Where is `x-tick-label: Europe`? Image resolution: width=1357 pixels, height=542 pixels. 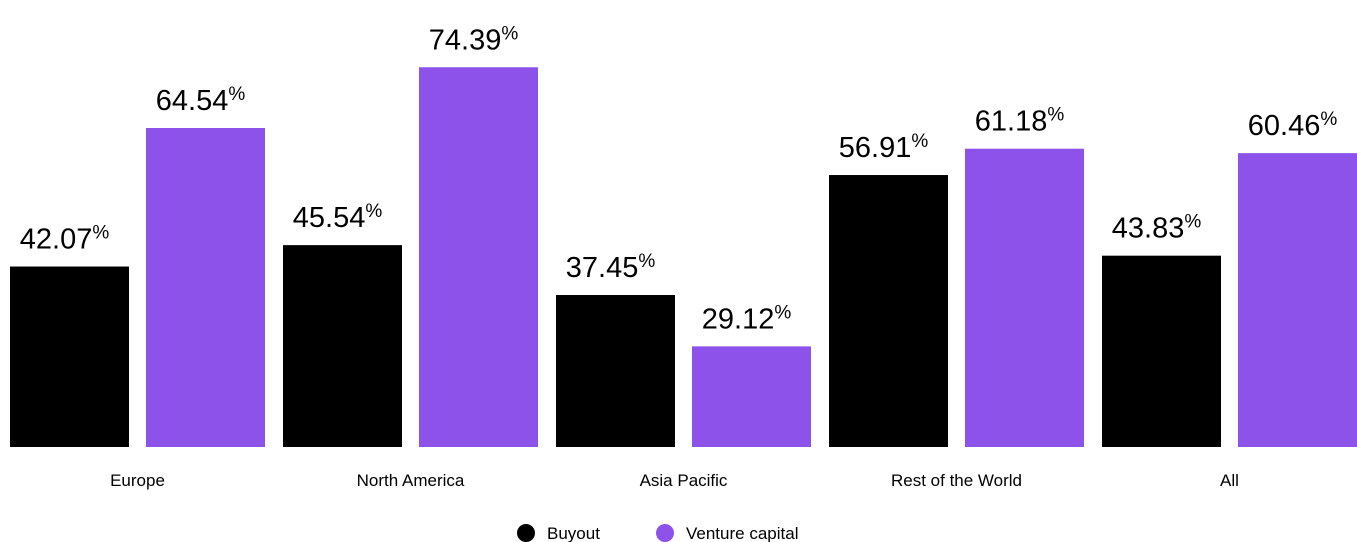
x-tick-label: Europe is located at coordinates (137, 480).